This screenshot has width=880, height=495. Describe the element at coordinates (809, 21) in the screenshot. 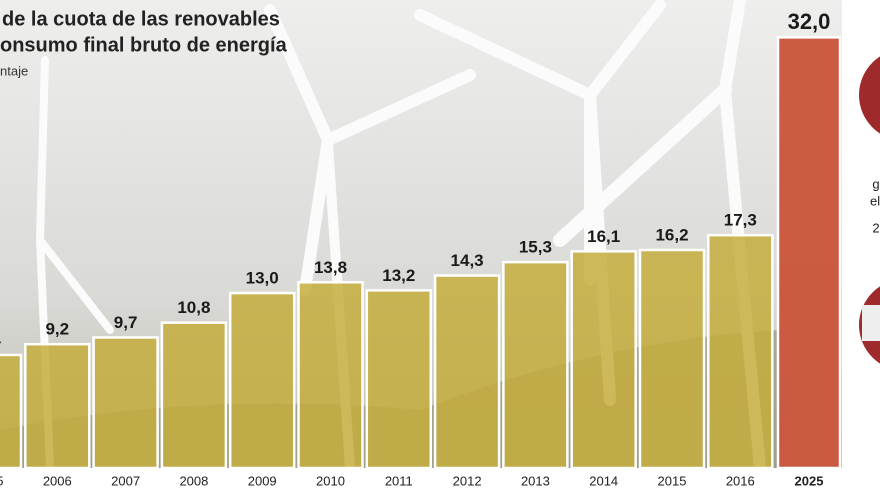

I see `value-label: 32,0` at that location.